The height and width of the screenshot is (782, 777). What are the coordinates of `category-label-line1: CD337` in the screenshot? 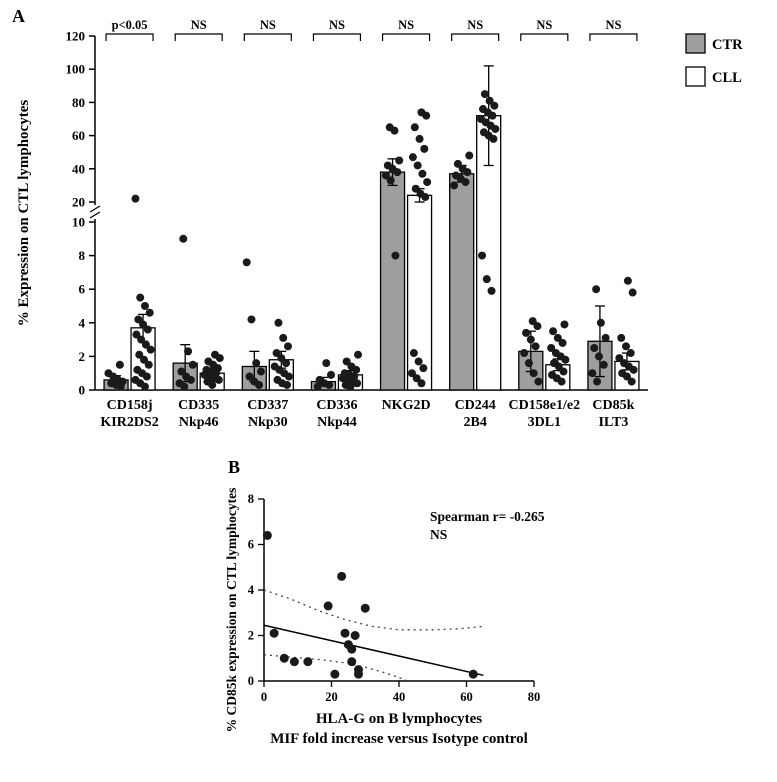 It's located at (267, 405).